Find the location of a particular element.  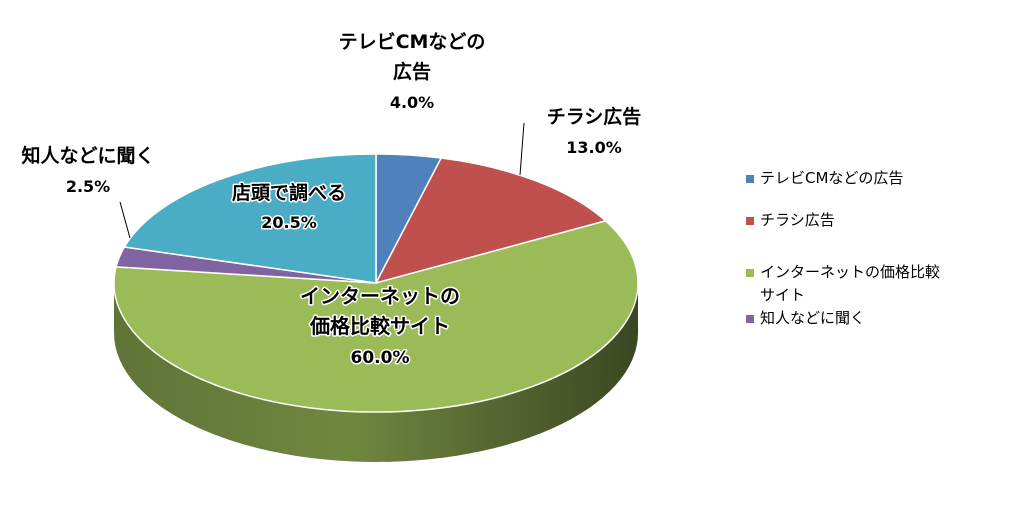

slice-3-category-label: 価格比較サイト is located at coordinates (379, 326).